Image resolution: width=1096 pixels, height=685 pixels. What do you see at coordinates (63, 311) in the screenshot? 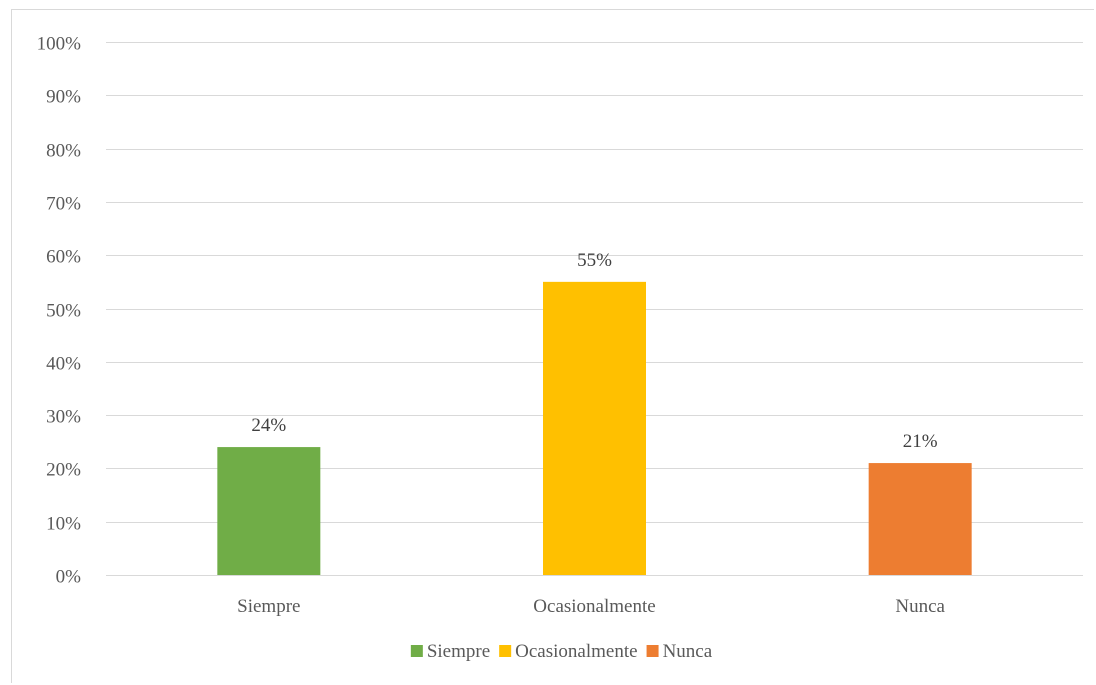
I see `y-tick-label: 50%` at bounding box center [63, 311].